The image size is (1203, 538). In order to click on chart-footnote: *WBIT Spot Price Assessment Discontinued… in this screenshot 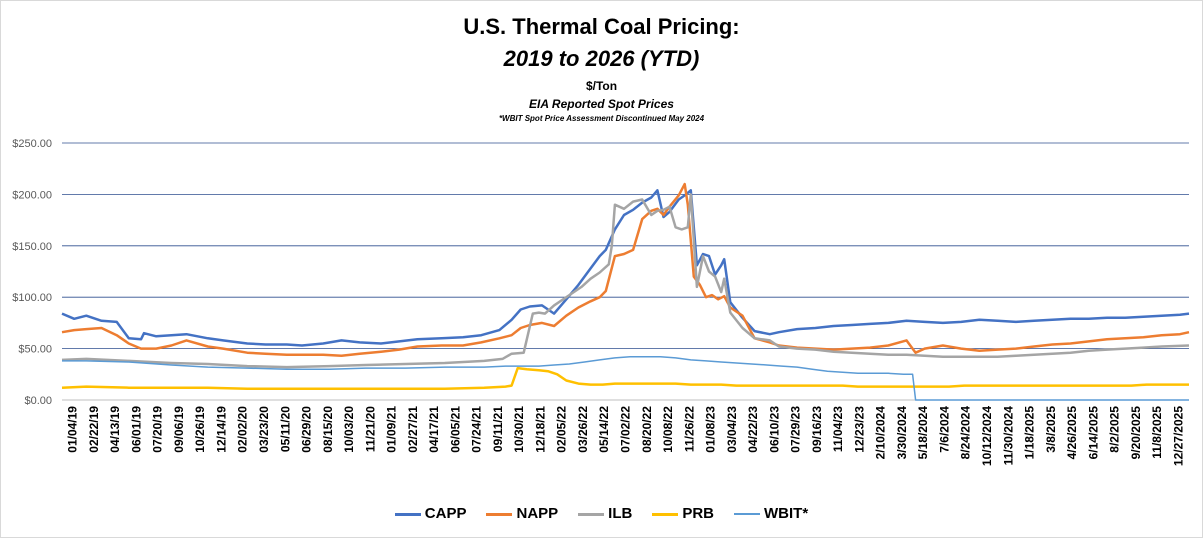, I will do `click(601, 118)`.